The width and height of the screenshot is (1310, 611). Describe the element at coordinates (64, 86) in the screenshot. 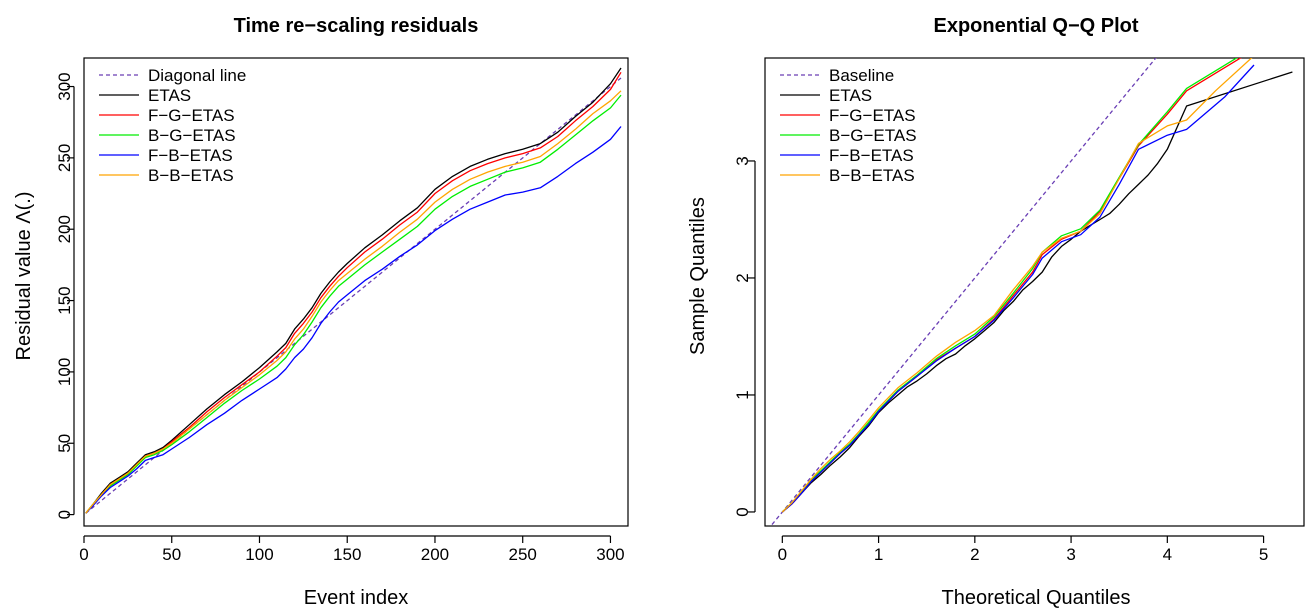

I see `y-tick-label: 300` at that location.